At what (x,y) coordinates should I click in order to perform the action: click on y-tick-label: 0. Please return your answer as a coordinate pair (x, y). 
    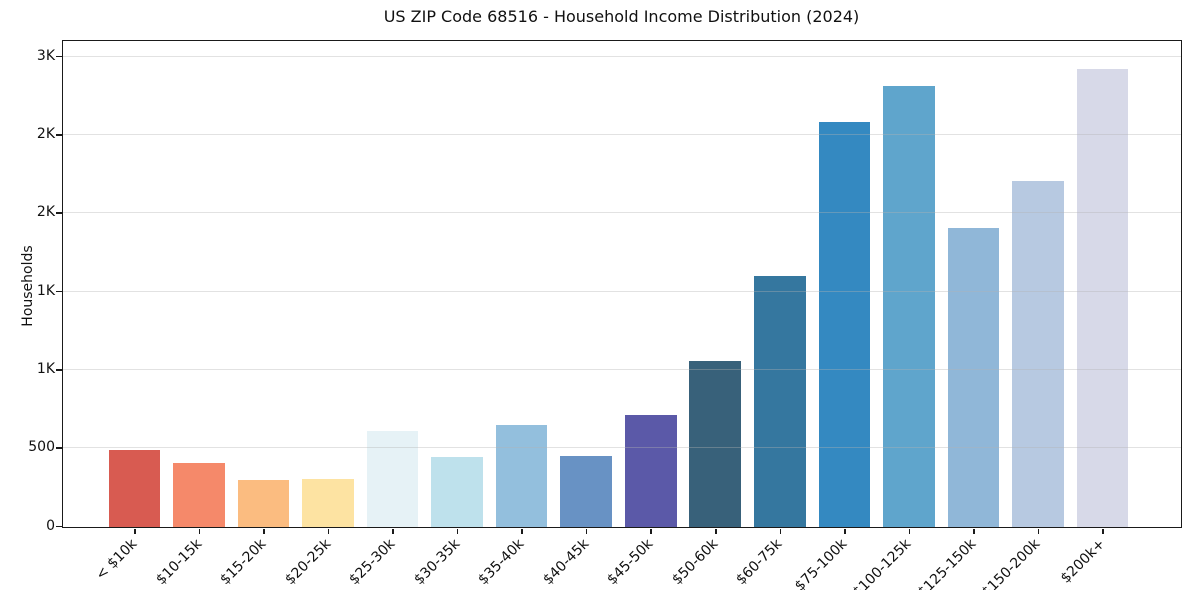
    Looking at the image, I should click on (50, 525).